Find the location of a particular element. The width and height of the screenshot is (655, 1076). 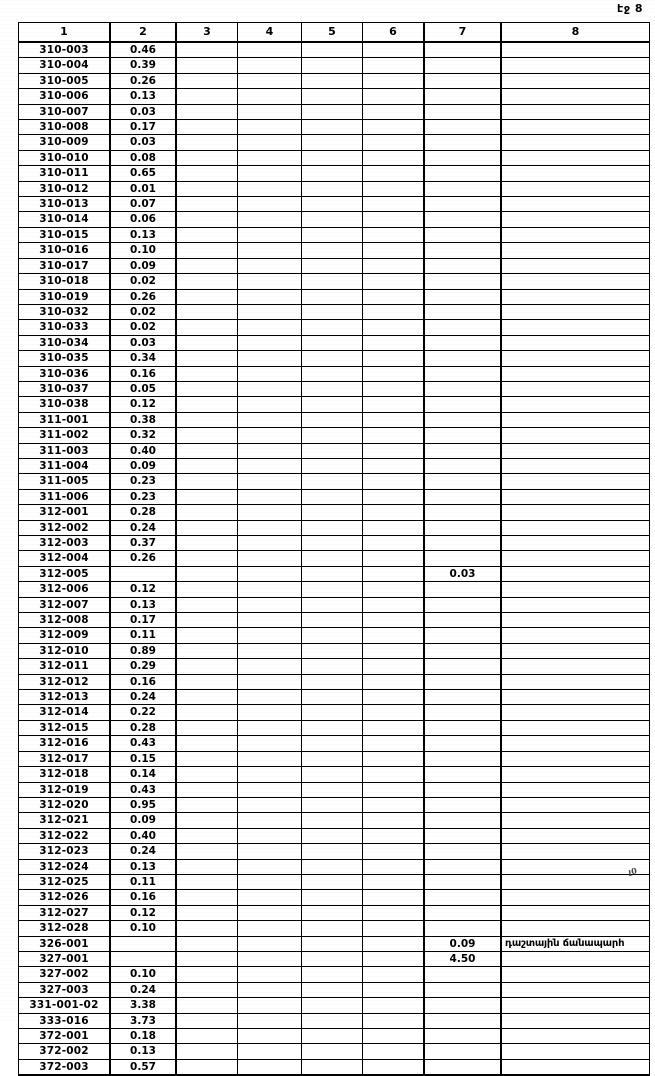

table-row: 310-004 0.39 is located at coordinates (334, 65).